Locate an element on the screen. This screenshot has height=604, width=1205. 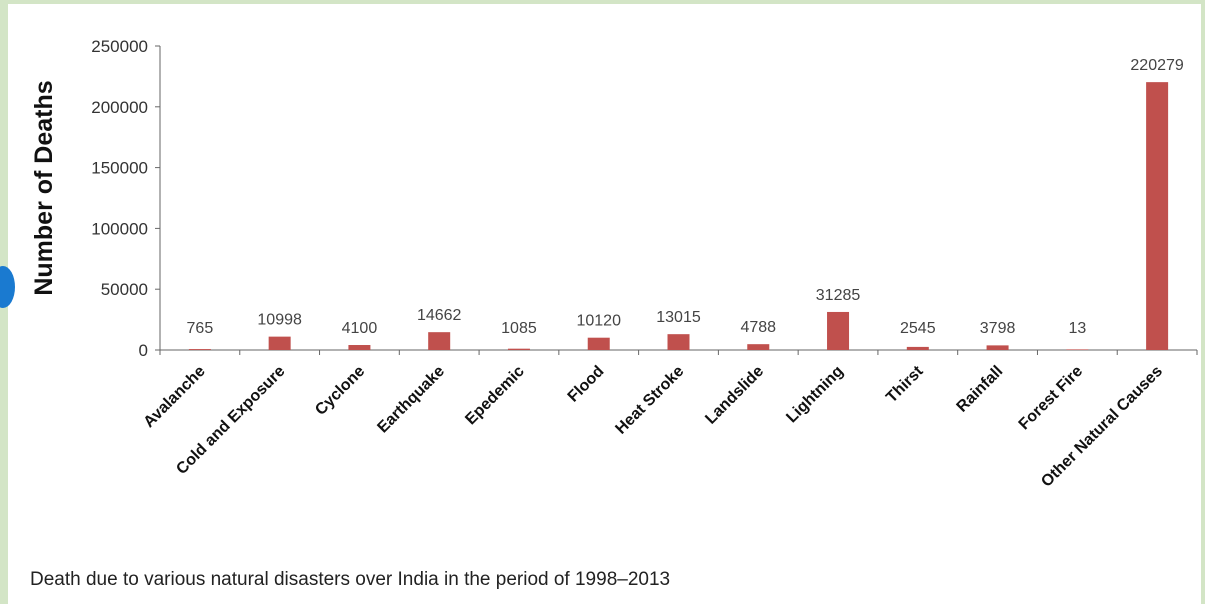
bar-value-label: 10120 is located at coordinates (598, 321).